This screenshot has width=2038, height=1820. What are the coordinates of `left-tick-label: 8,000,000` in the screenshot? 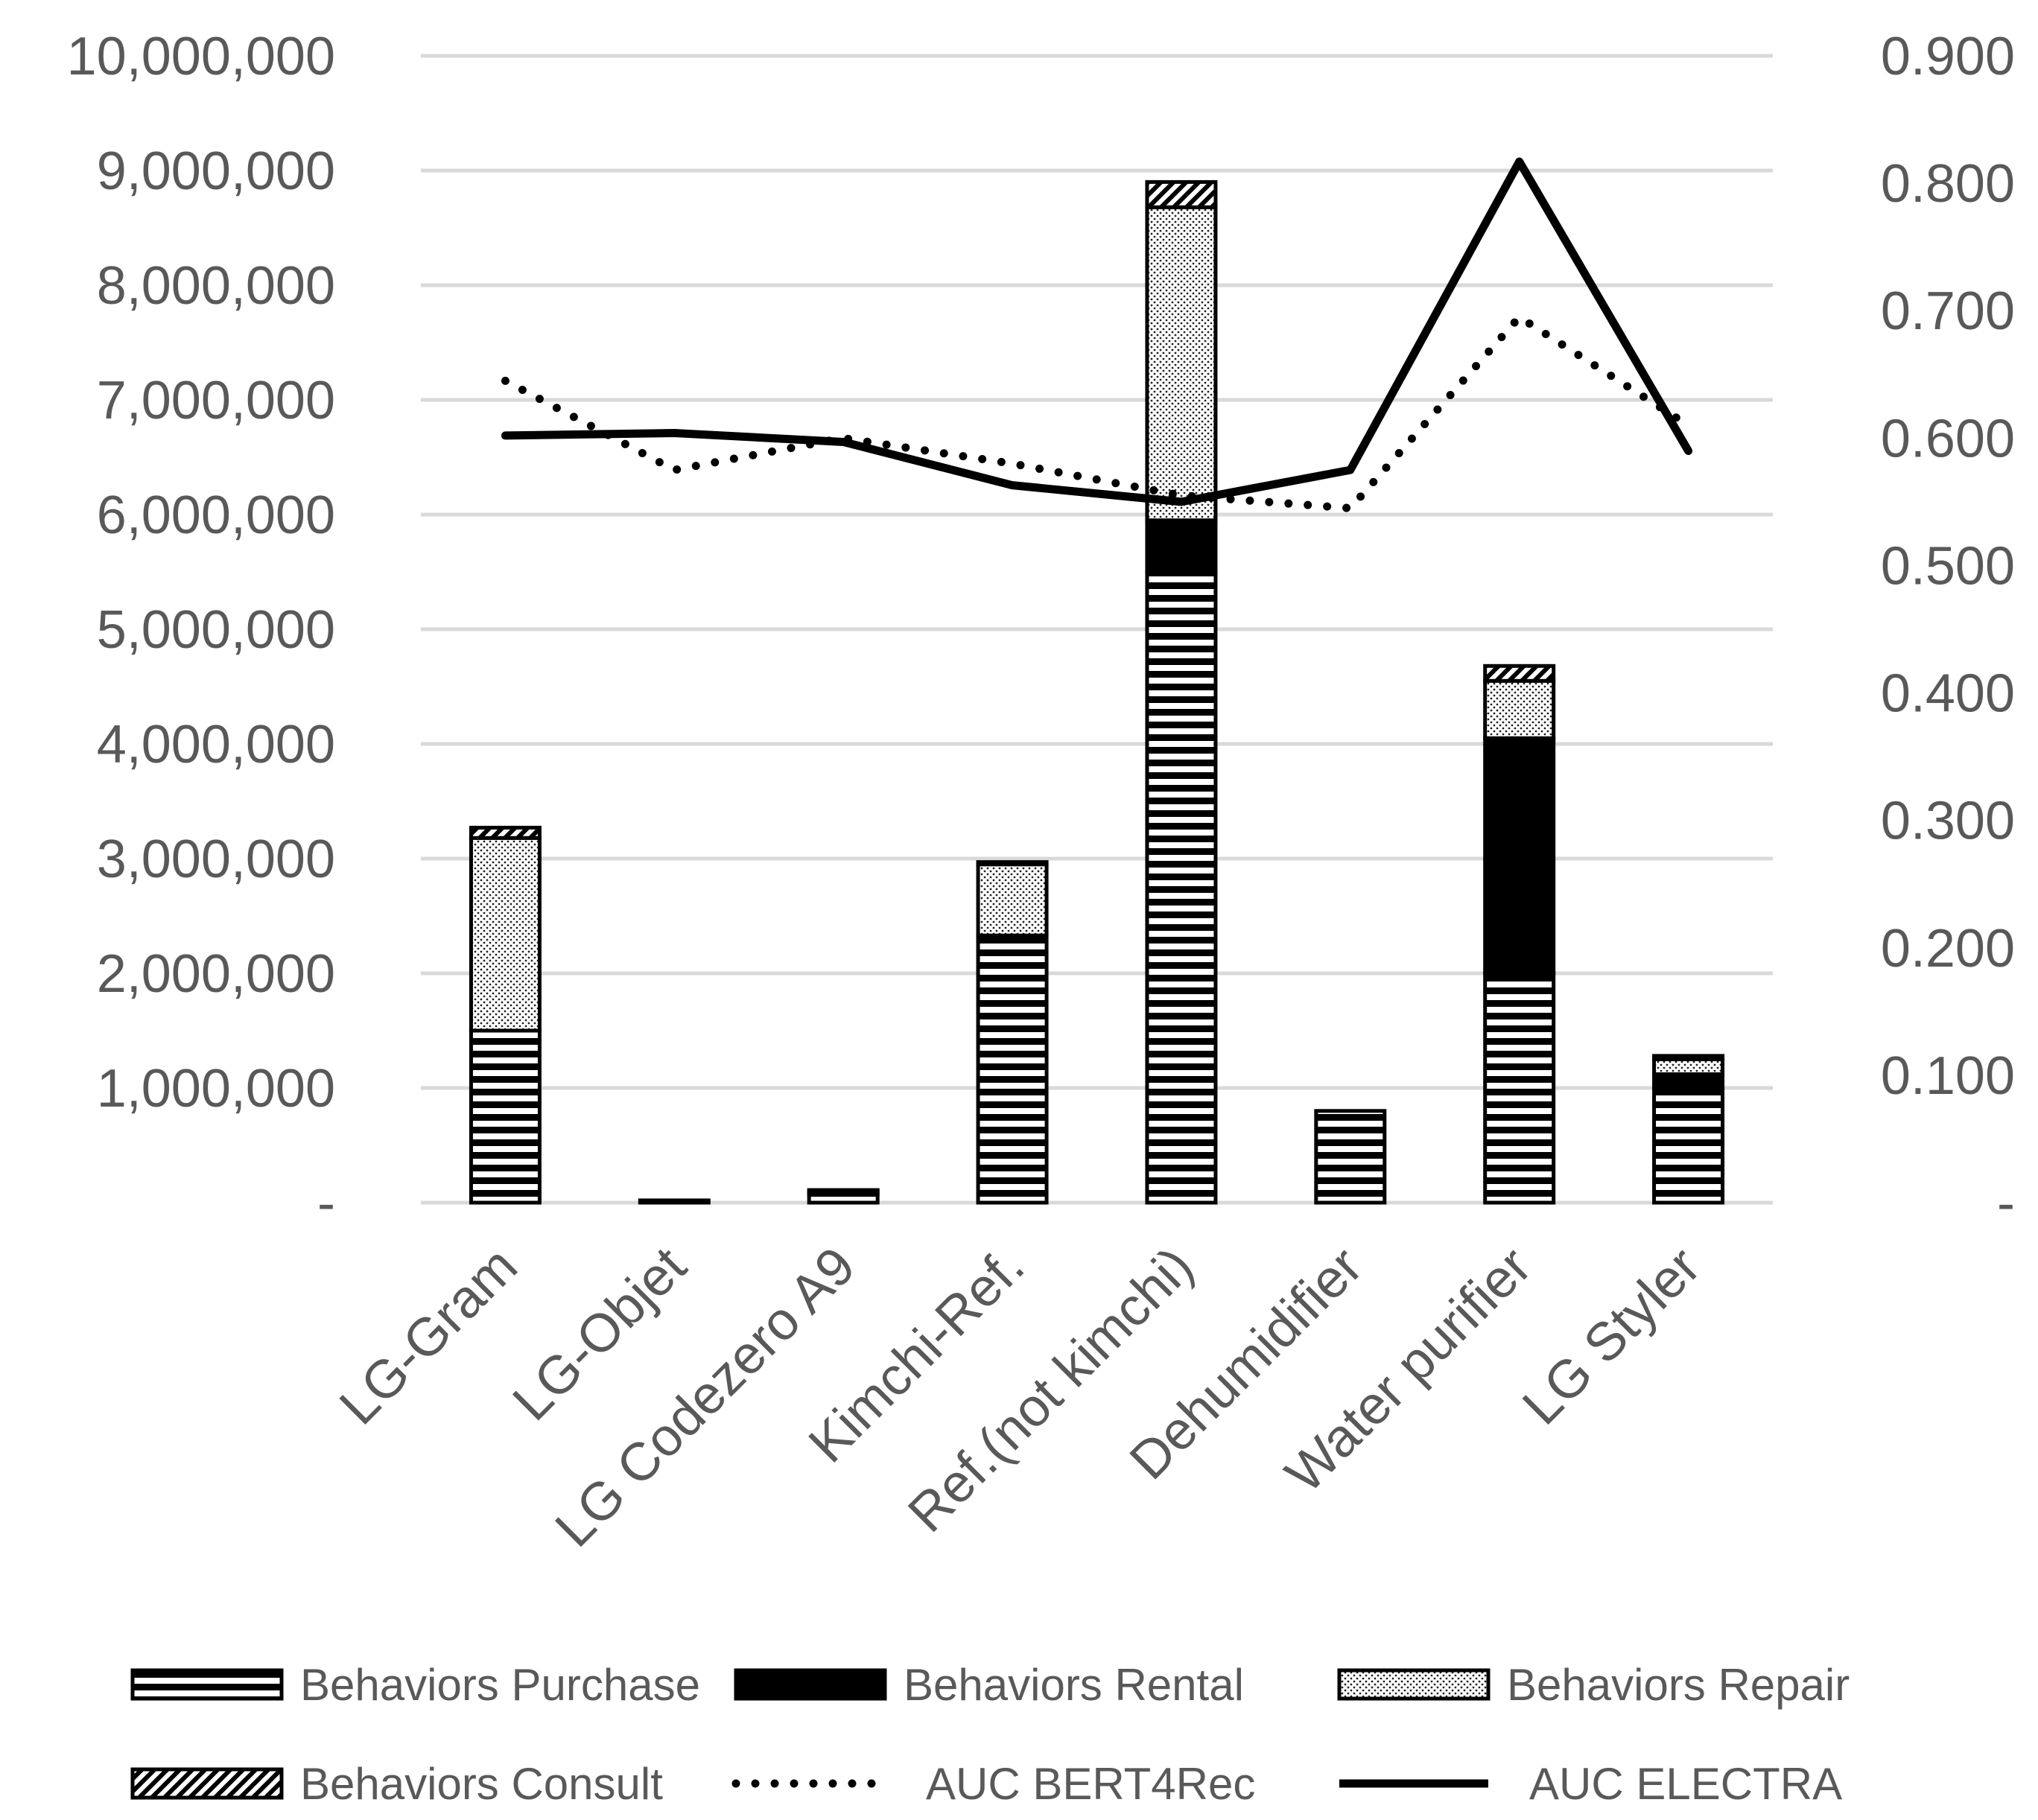 It's located at (216, 286).